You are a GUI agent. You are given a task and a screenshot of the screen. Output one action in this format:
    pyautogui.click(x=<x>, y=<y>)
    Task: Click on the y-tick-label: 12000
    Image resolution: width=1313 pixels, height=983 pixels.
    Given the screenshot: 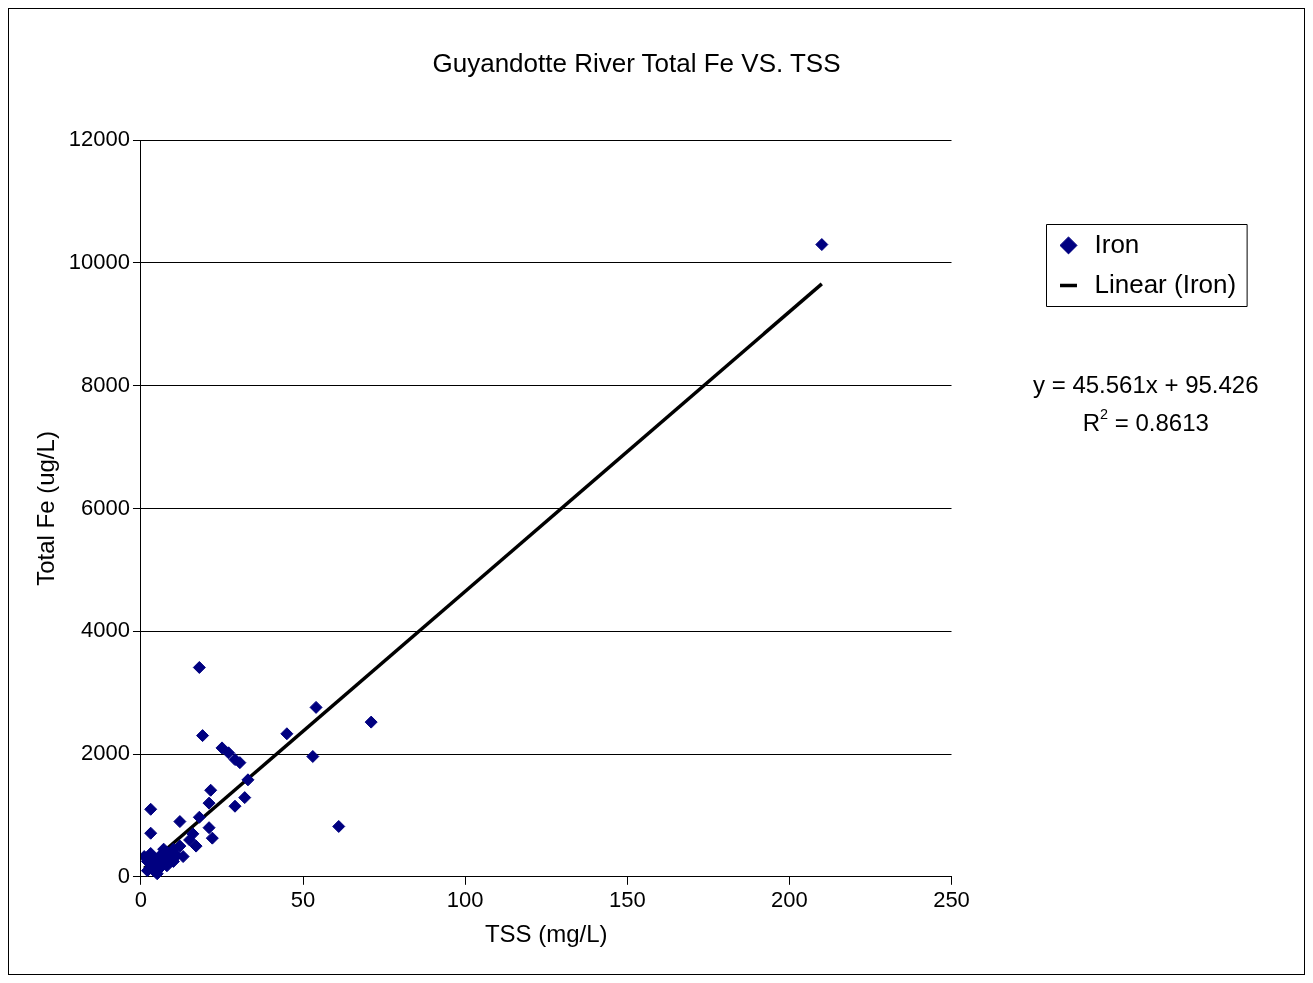 What is the action you would take?
    pyautogui.click(x=99, y=139)
    